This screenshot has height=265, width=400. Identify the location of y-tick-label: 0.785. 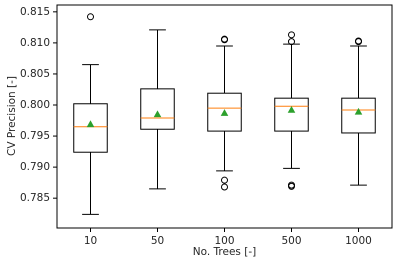
(35, 198).